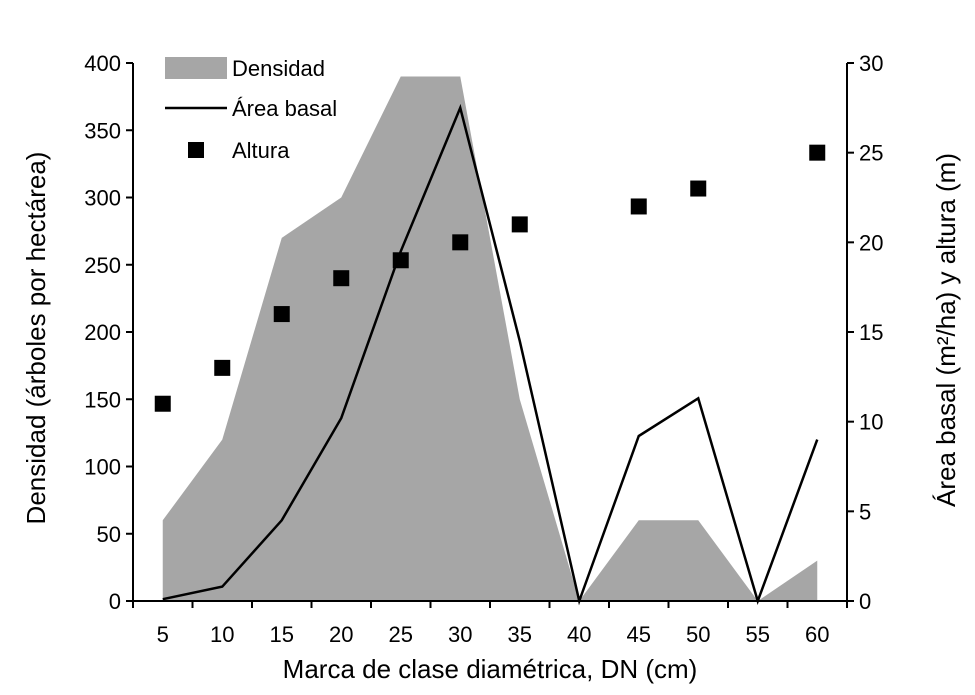 This screenshot has width=975, height=695. I want to click on y-right-tick-label-10: 10, so click(871, 422).